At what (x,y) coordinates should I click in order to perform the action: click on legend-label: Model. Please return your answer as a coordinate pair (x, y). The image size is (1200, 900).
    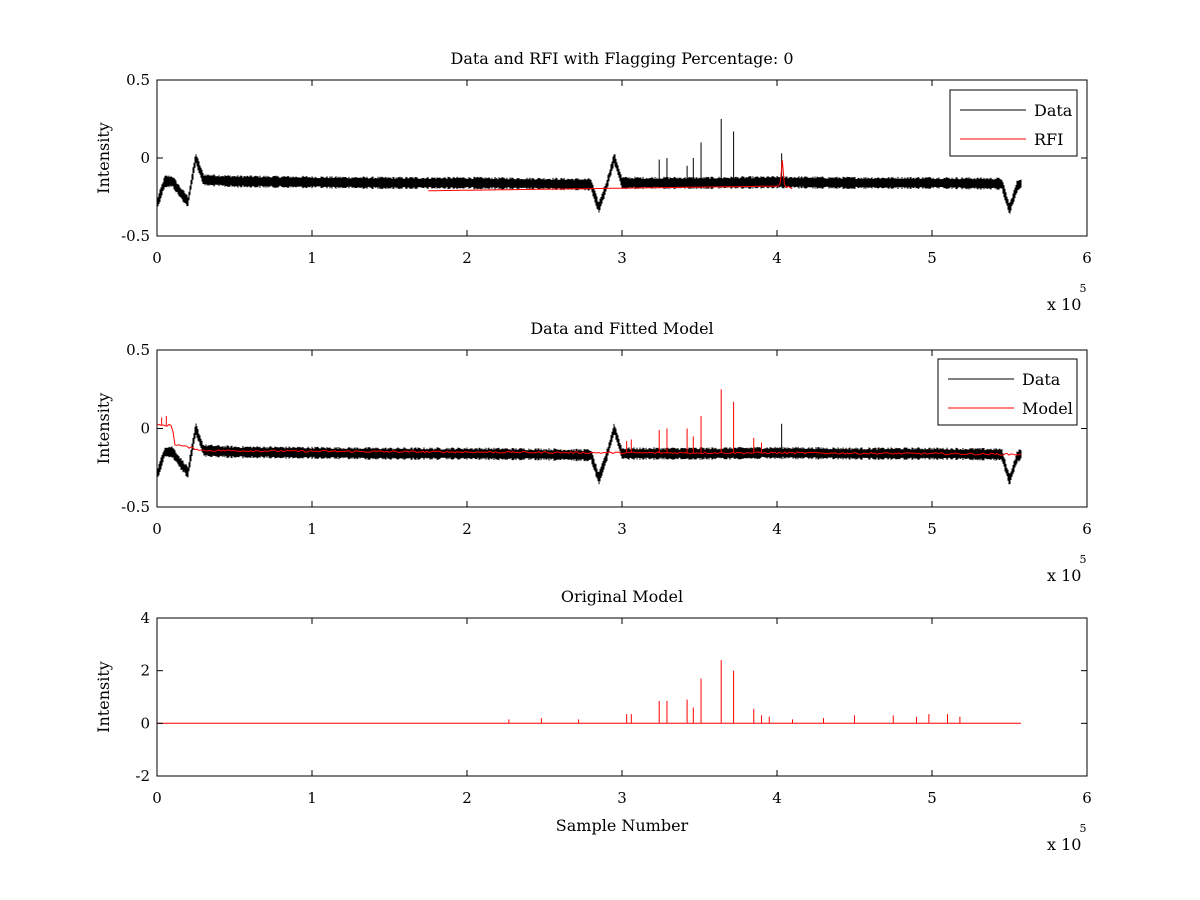
    Looking at the image, I should click on (1047, 408).